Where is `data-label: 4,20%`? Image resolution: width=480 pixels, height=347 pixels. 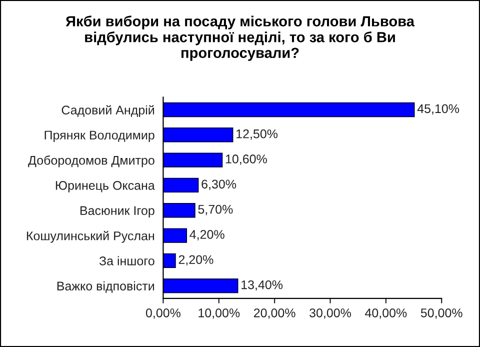 data-label: 4,20% is located at coordinates (207, 235).